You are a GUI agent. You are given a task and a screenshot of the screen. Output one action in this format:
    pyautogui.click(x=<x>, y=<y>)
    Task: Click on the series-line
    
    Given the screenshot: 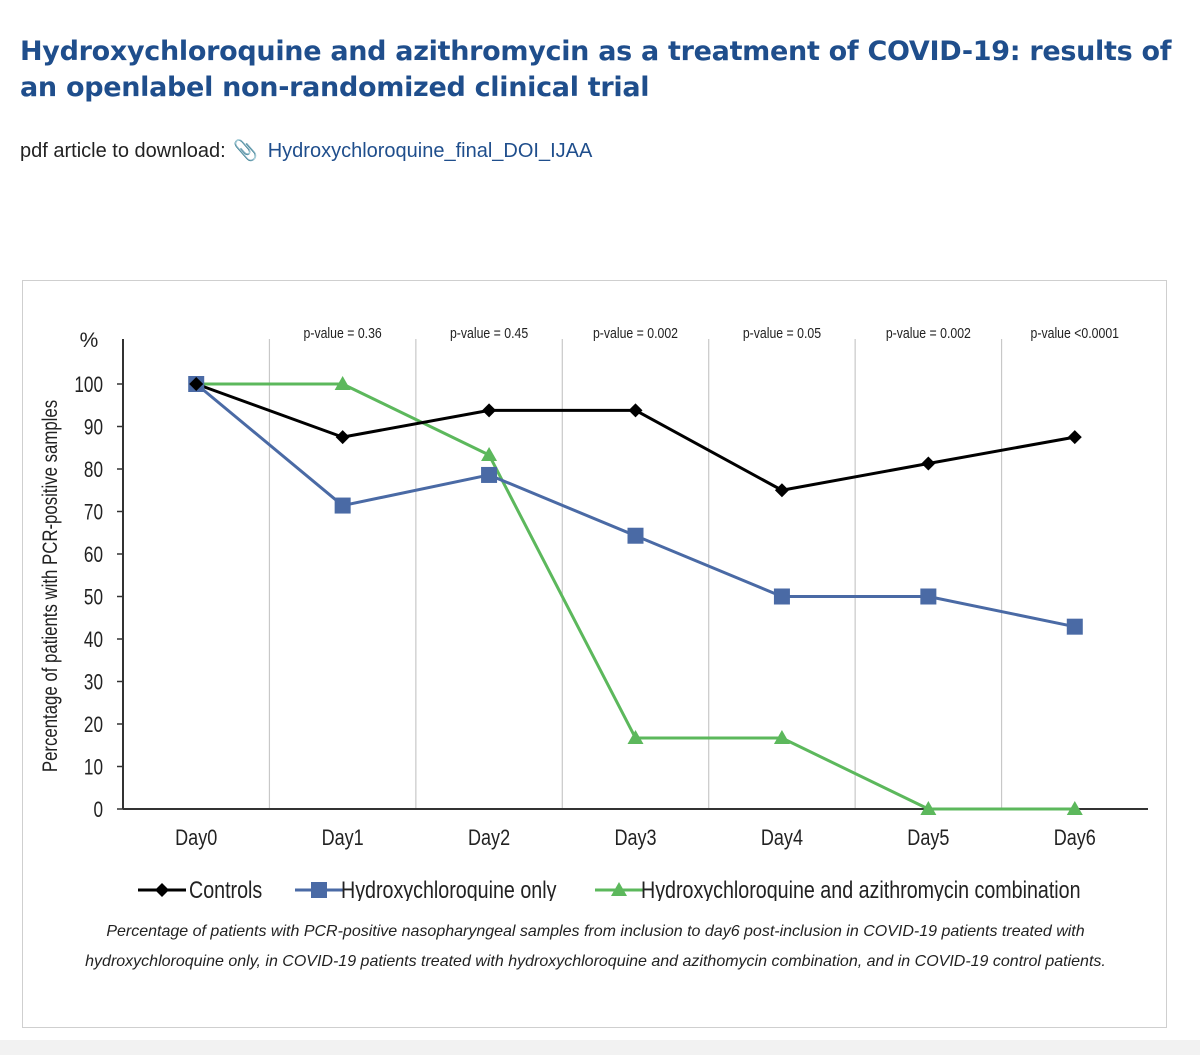 What is the action you would take?
    pyautogui.click(x=635, y=437)
    